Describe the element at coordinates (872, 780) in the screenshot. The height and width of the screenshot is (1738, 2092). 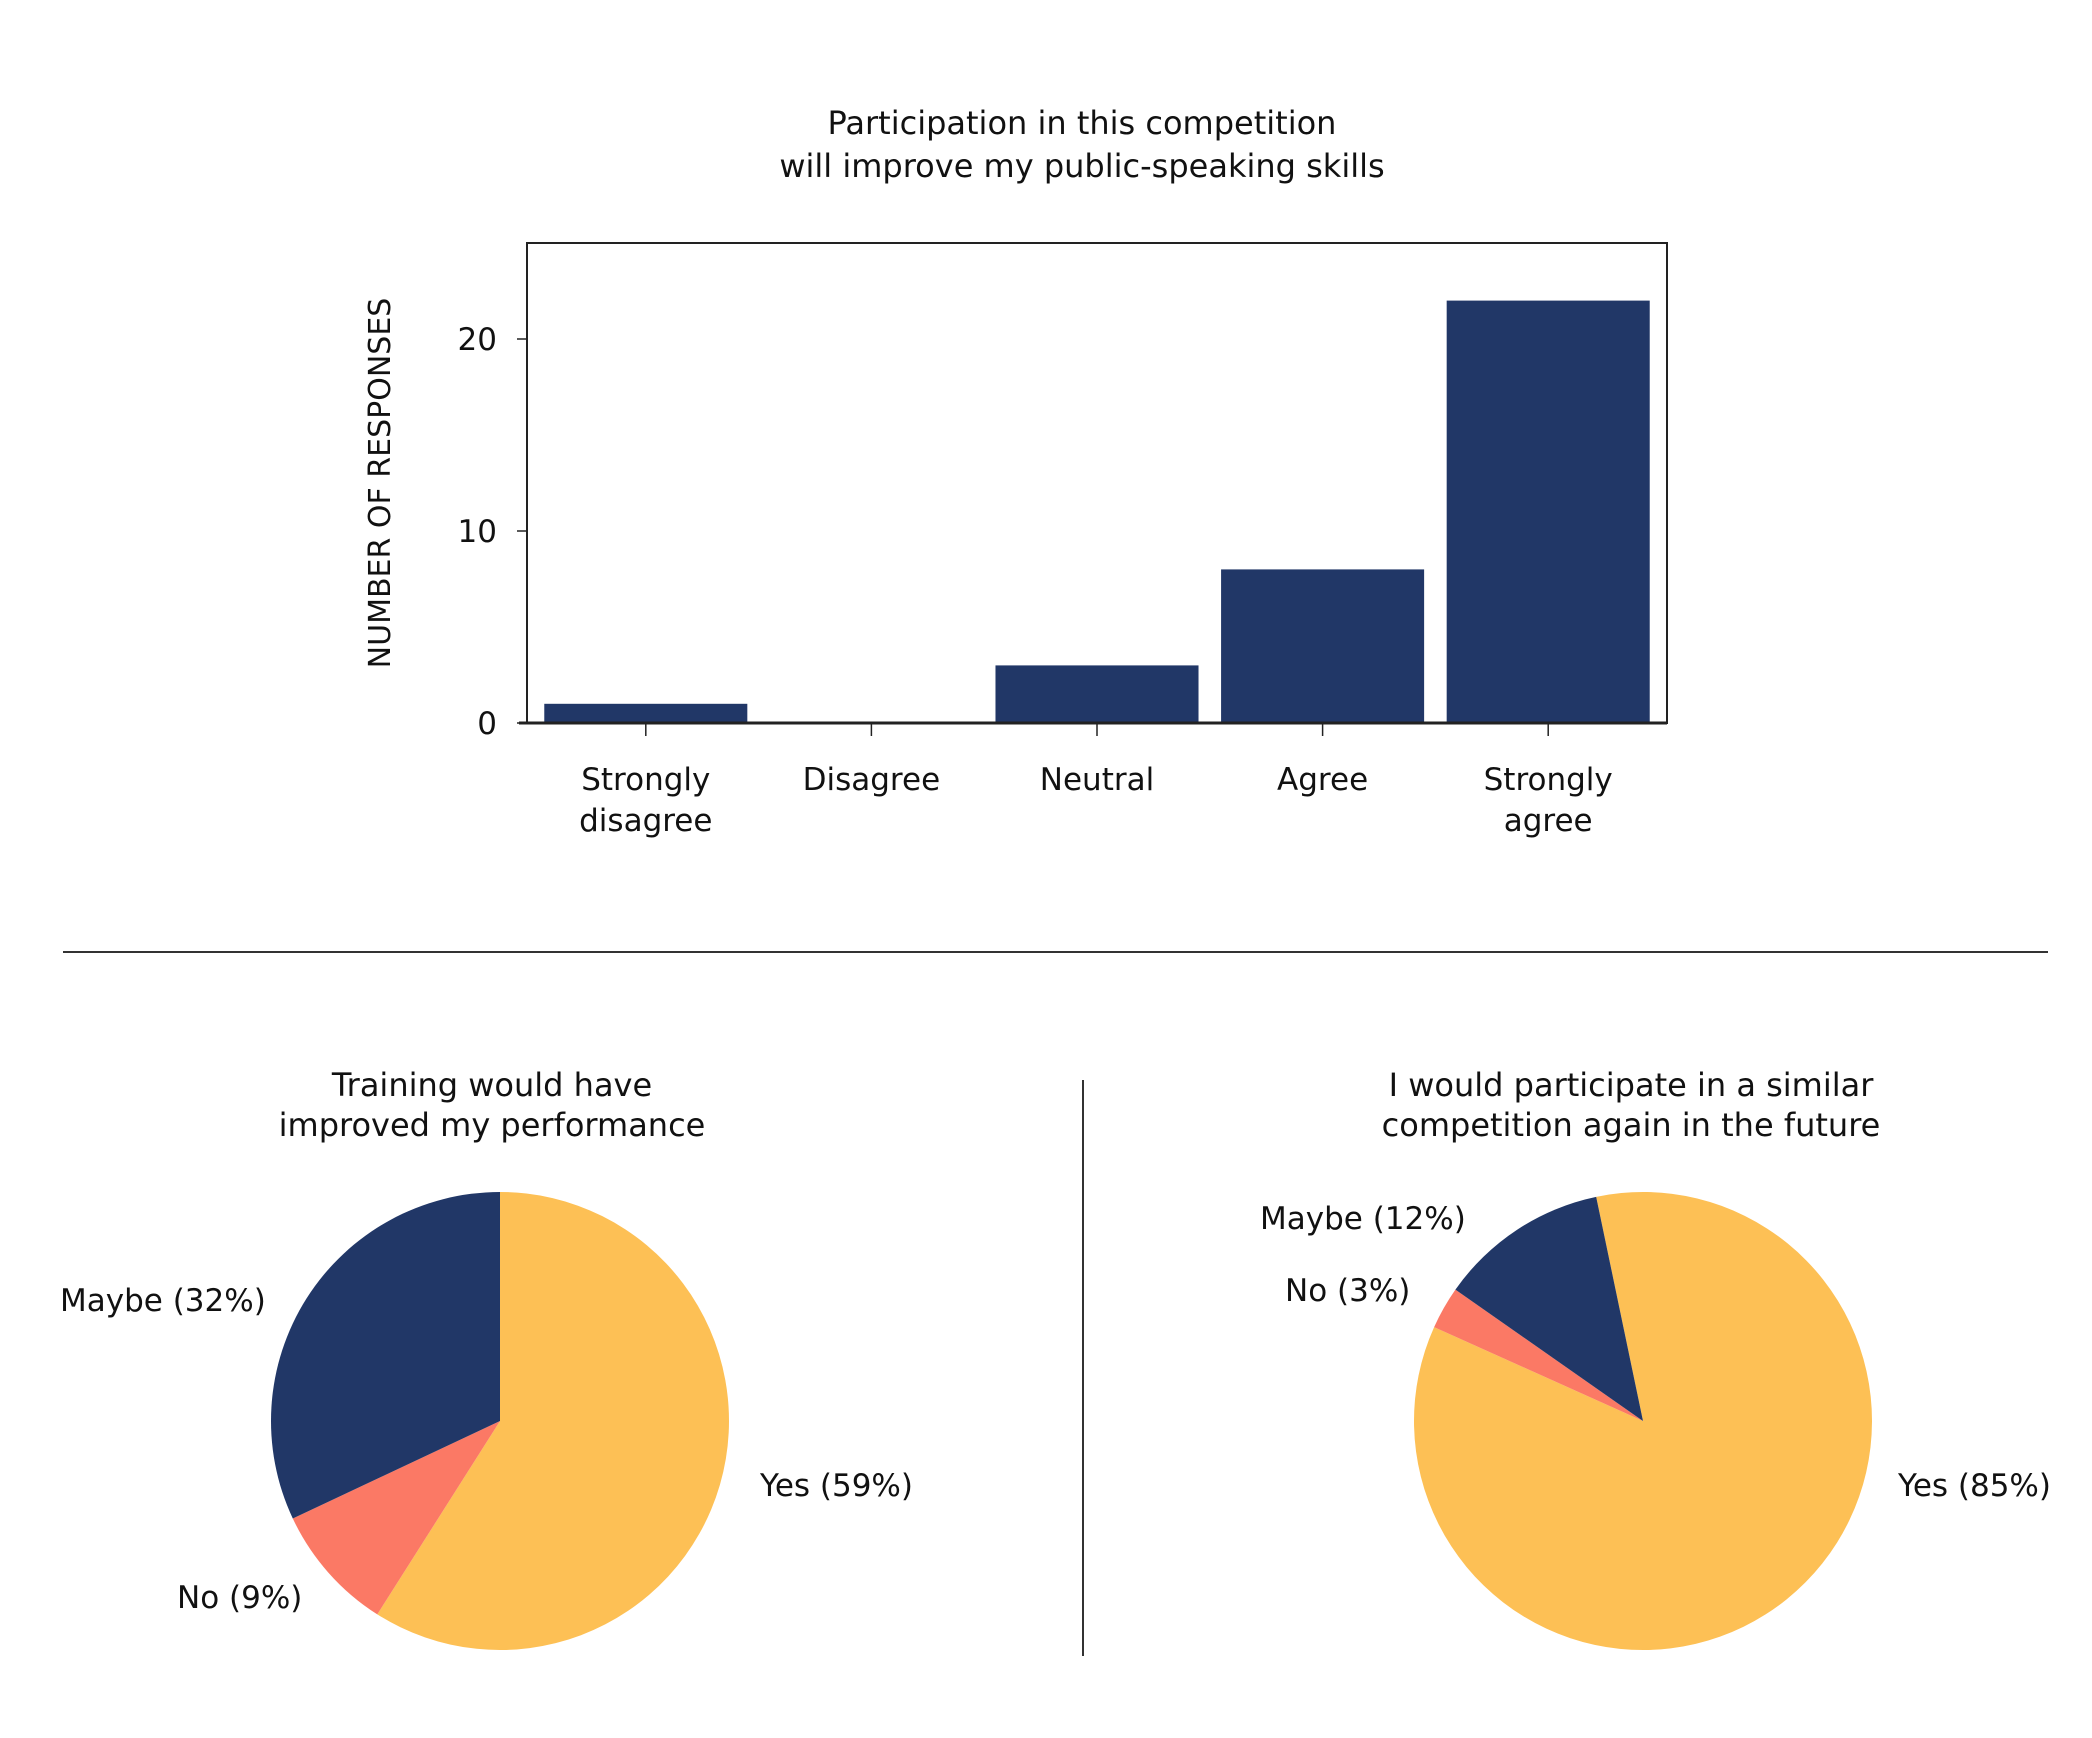
I see `x-tick-label: Disagree` at that location.